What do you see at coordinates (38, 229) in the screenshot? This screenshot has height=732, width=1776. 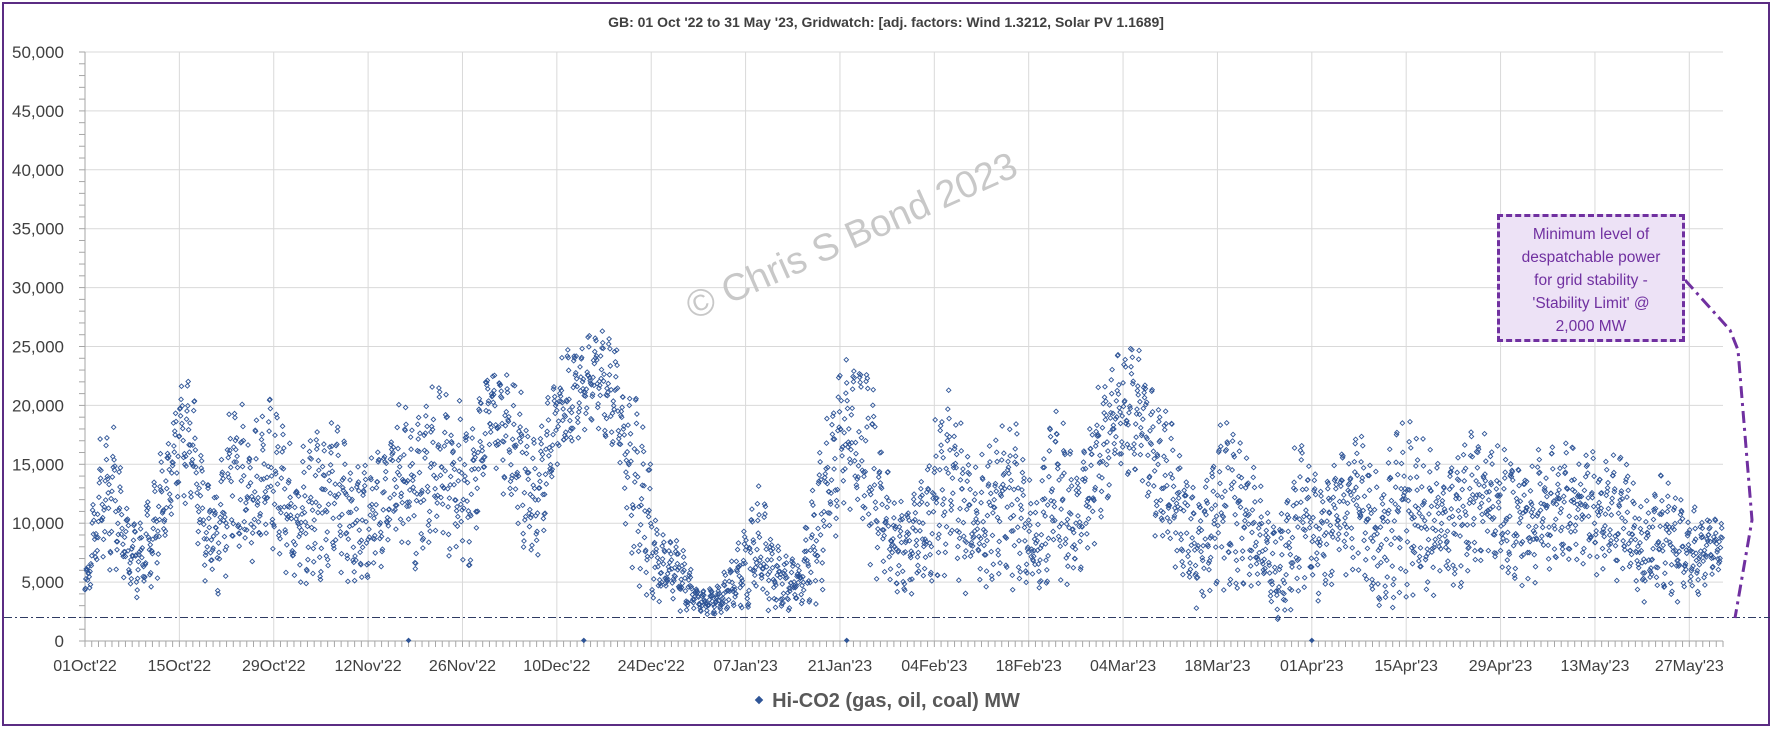 I see `y-tick-label: 35,000` at bounding box center [38, 229].